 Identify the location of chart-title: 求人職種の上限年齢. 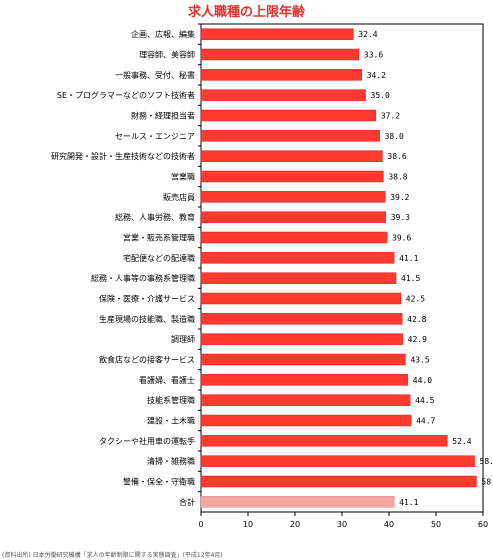
(246, 12).